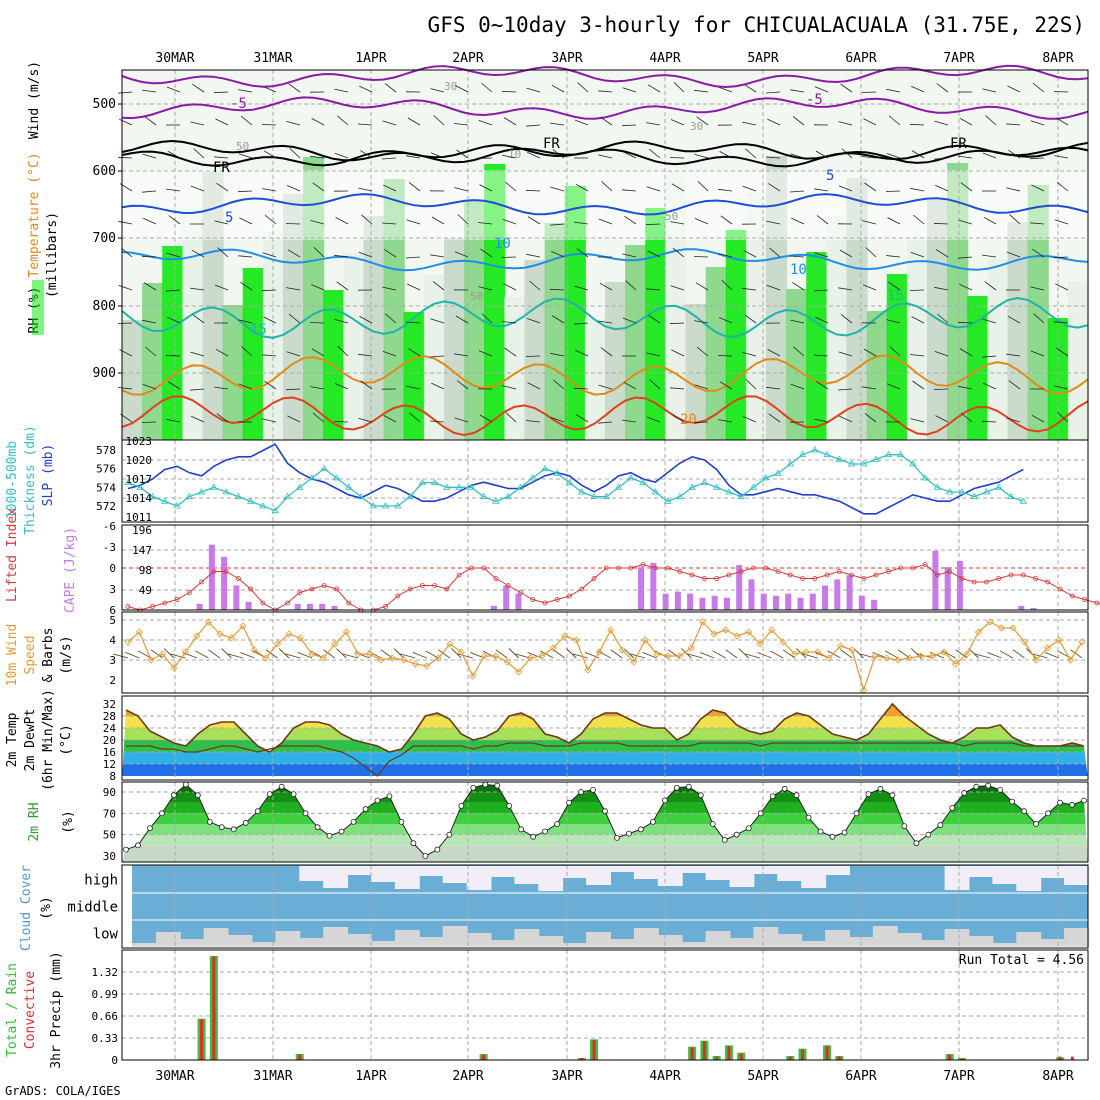 This screenshot has width=1100, height=1100. Describe the element at coordinates (109, 716) in the screenshot. I see `temp-tick: 28` at that location.